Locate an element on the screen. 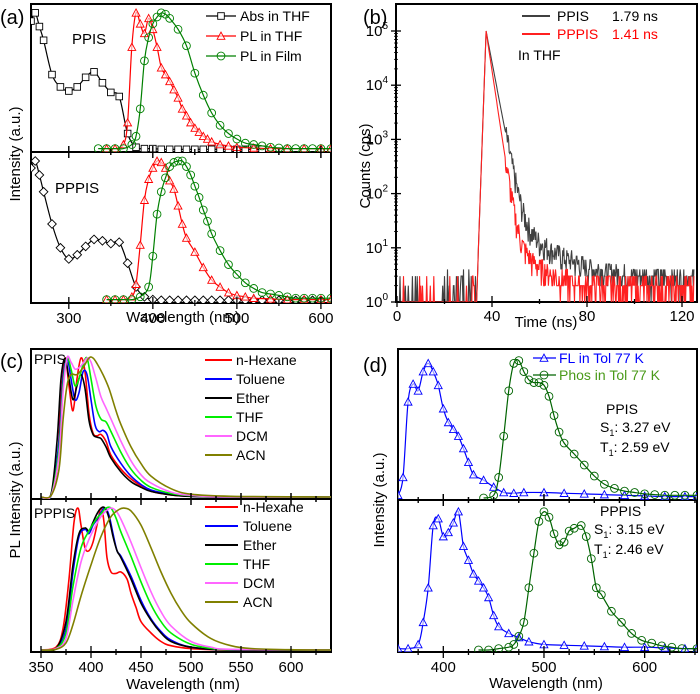 Image resolution: width=700 pixels, height=694 pixels. c-xlabel: Wavelength (nm) is located at coordinates (183, 684).